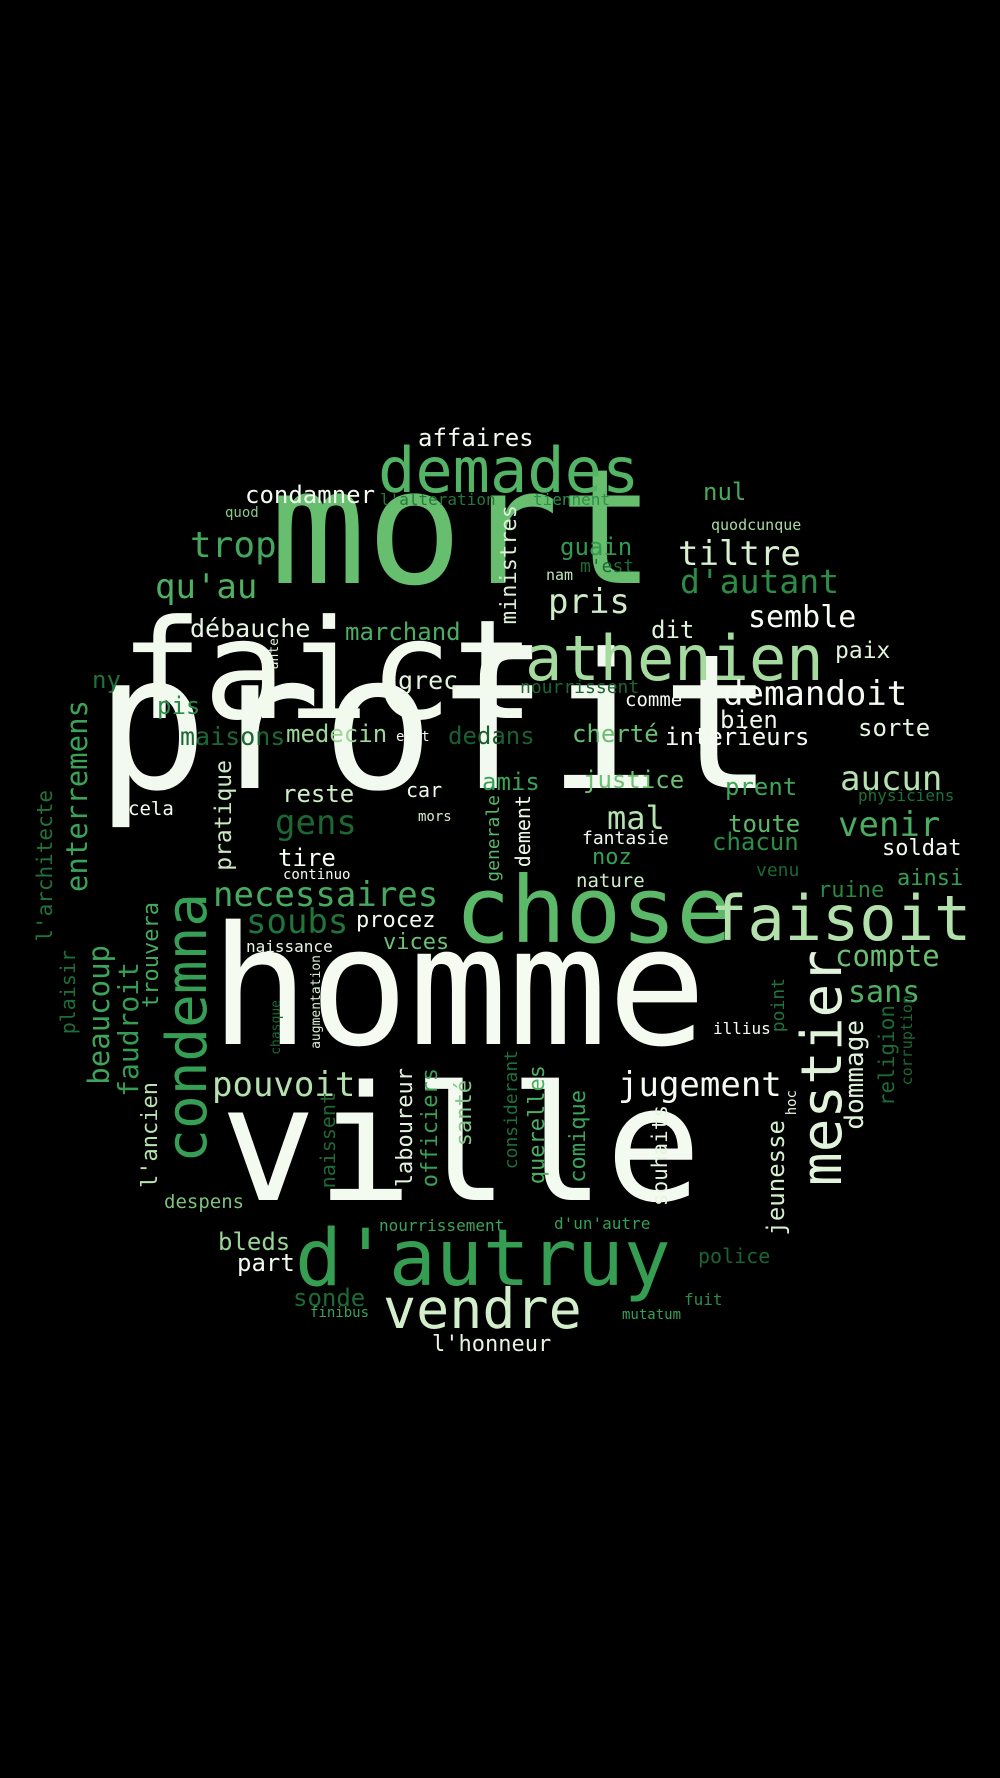  Describe the element at coordinates (610, 881) in the screenshot. I see `word: nature` at that location.